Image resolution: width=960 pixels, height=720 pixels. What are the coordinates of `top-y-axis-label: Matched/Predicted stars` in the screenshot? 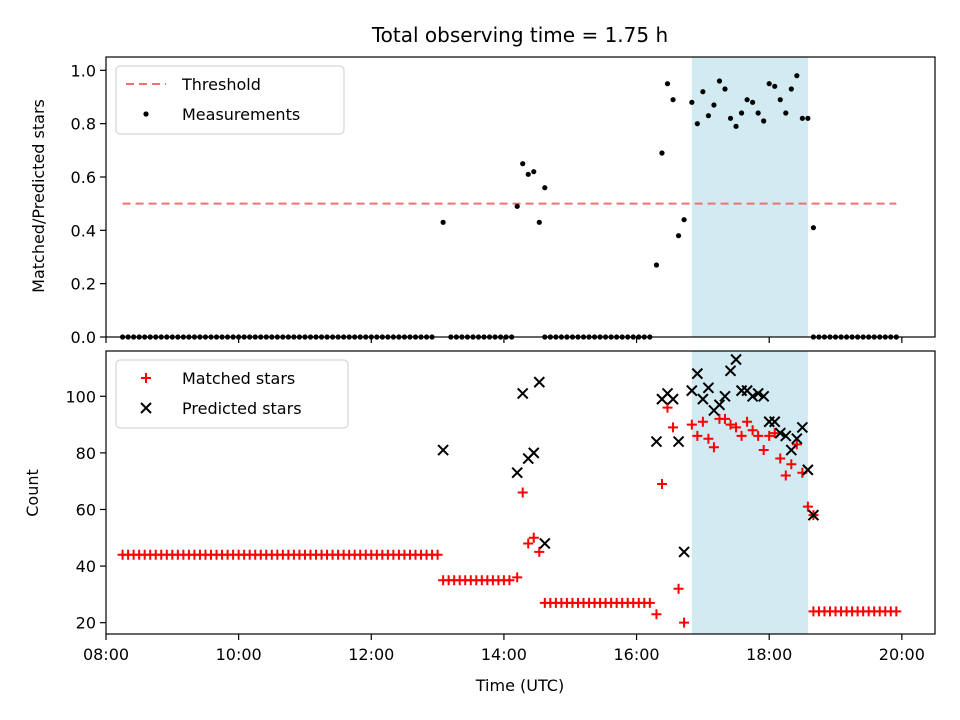 It's located at (38, 196).